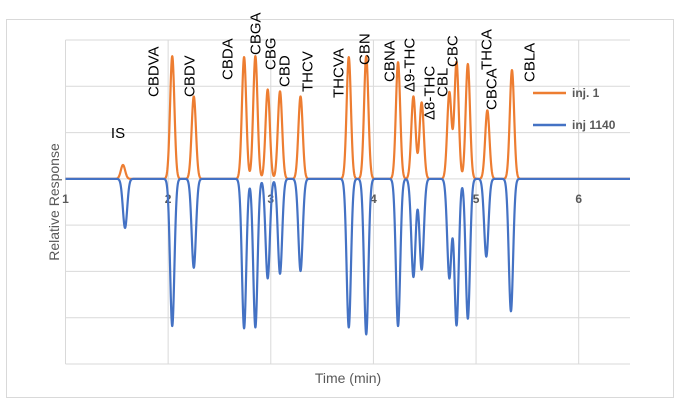 The image size is (684, 407). What do you see at coordinates (339, 73) in the screenshot?
I see `peak-label: THCVA` at bounding box center [339, 73].